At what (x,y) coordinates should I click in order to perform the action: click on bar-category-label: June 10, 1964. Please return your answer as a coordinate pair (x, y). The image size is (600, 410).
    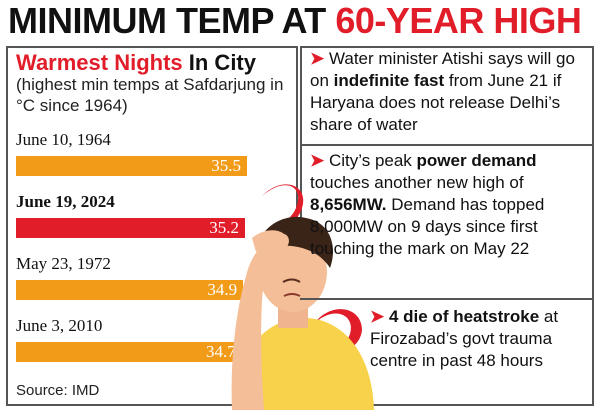
    Looking at the image, I should click on (63, 139).